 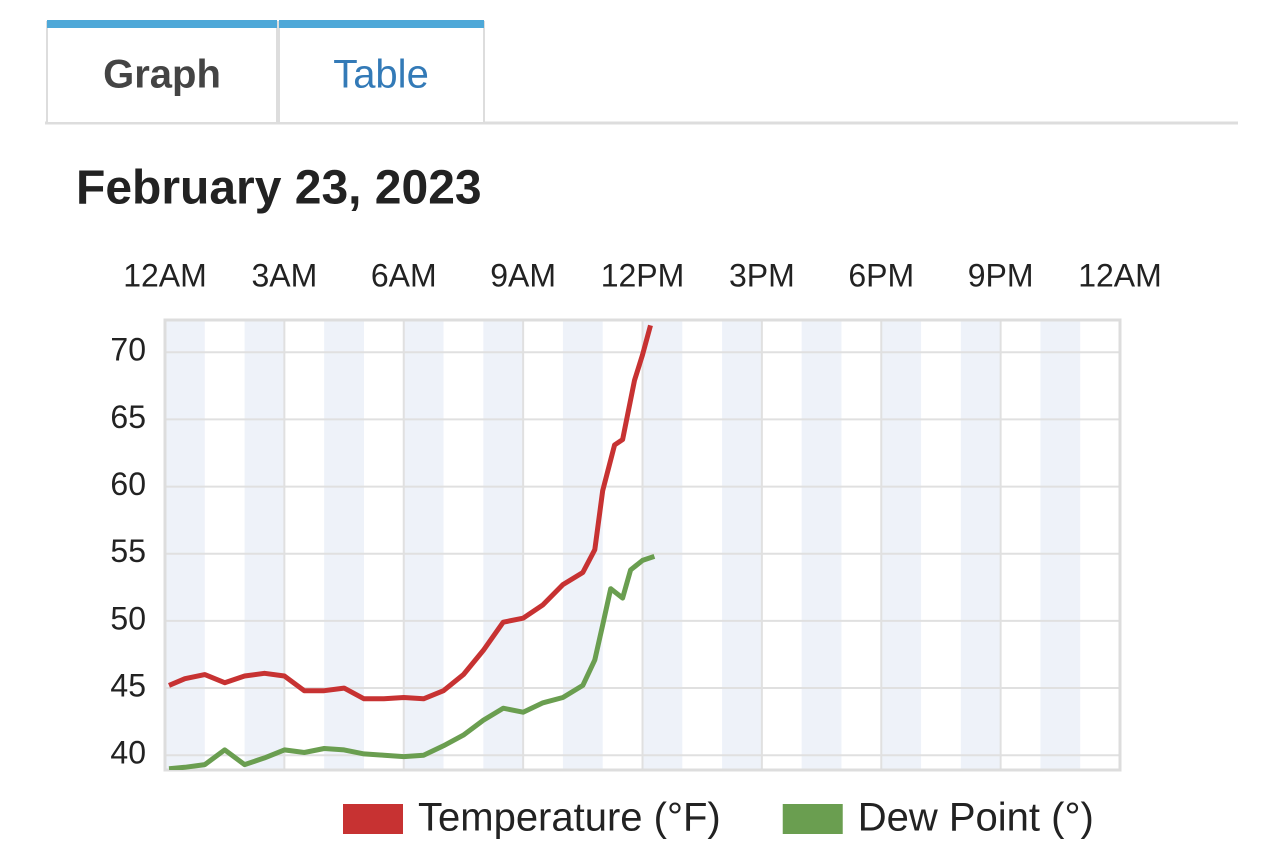 I want to click on y-tick-label: 60, so click(x=128, y=484).